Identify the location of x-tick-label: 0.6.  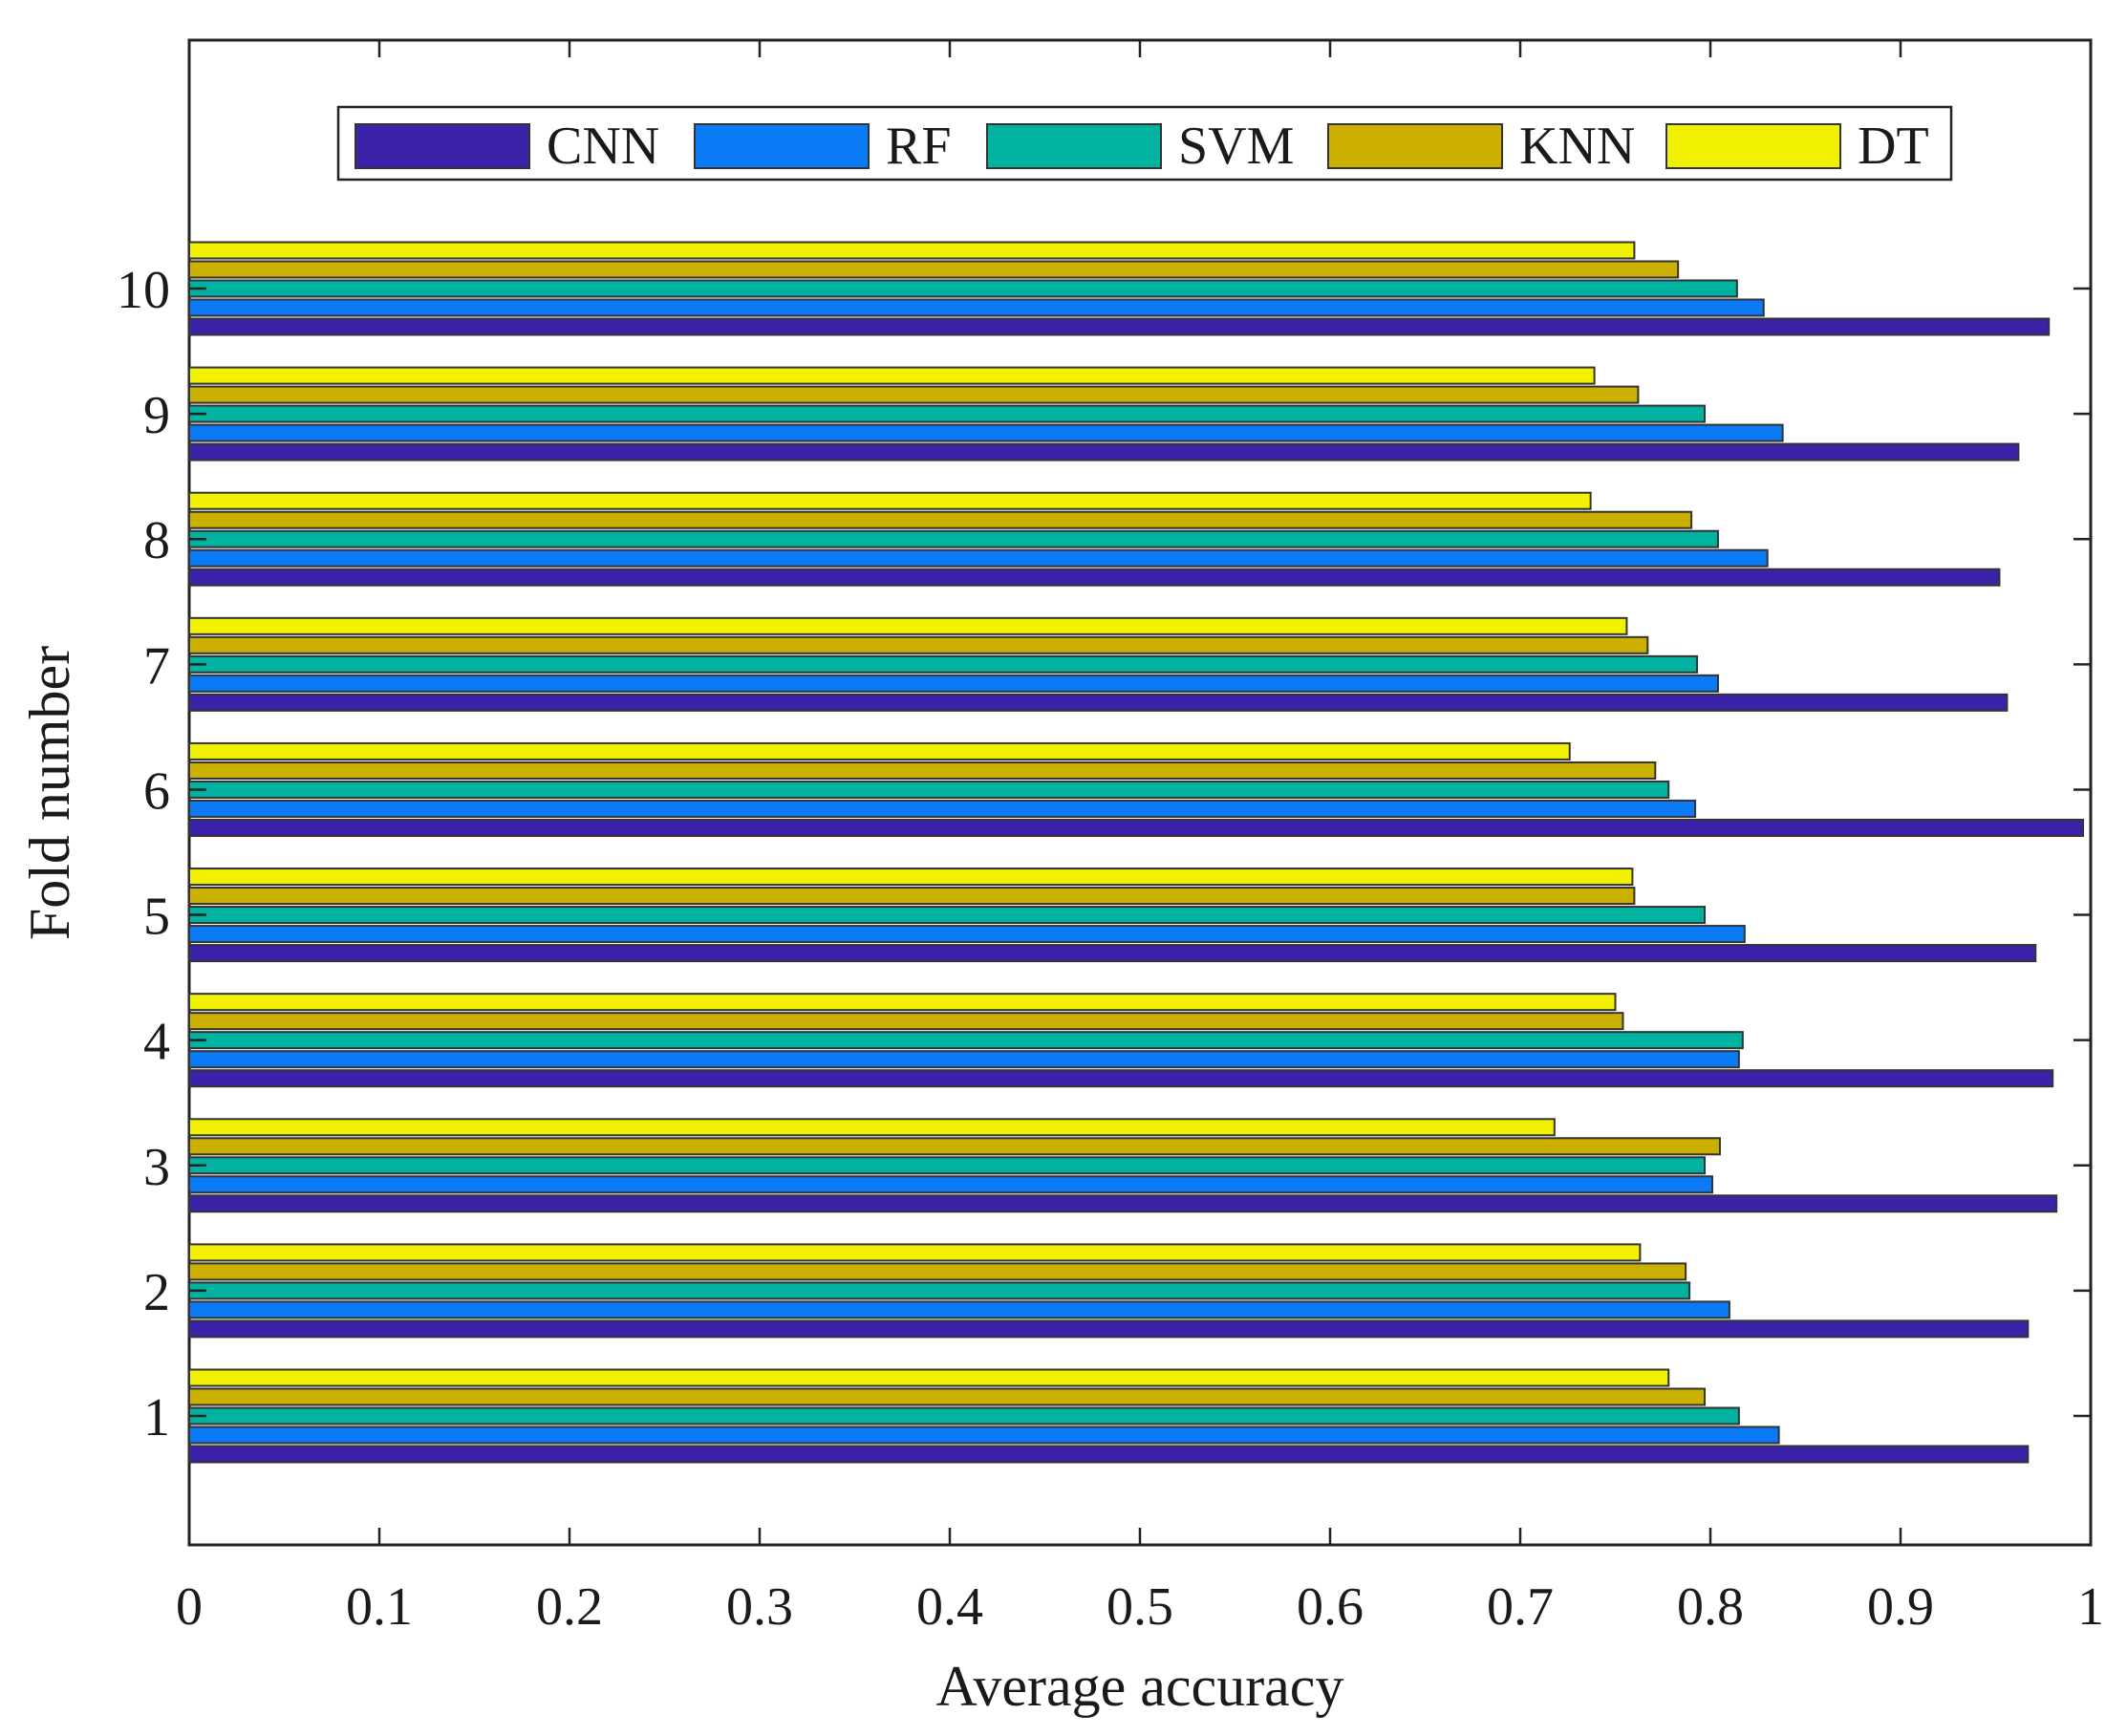
(1330, 1607).